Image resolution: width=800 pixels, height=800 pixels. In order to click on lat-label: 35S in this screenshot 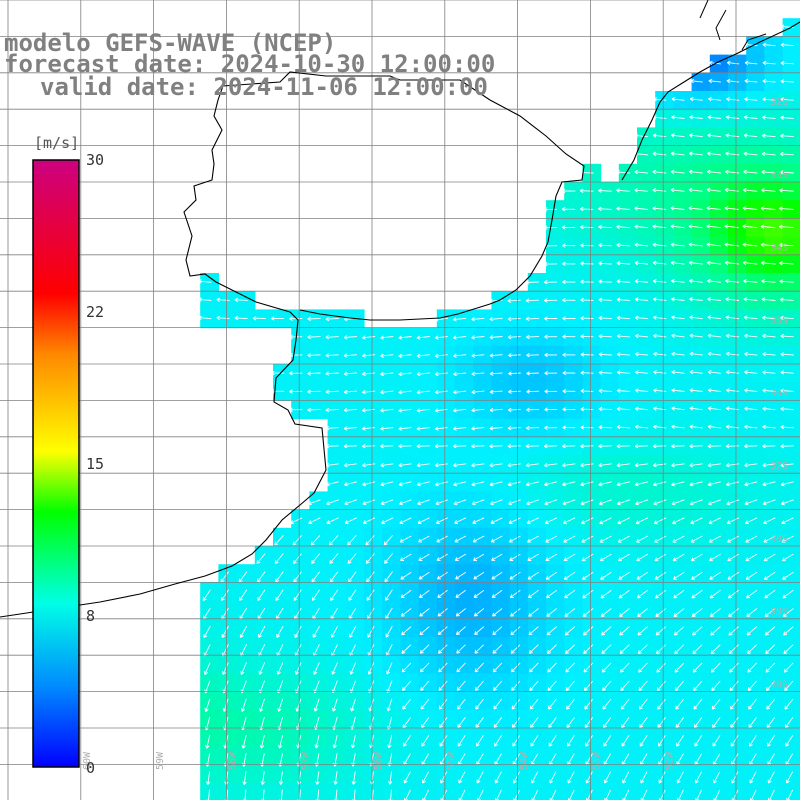, I will do `click(779, 320)`.